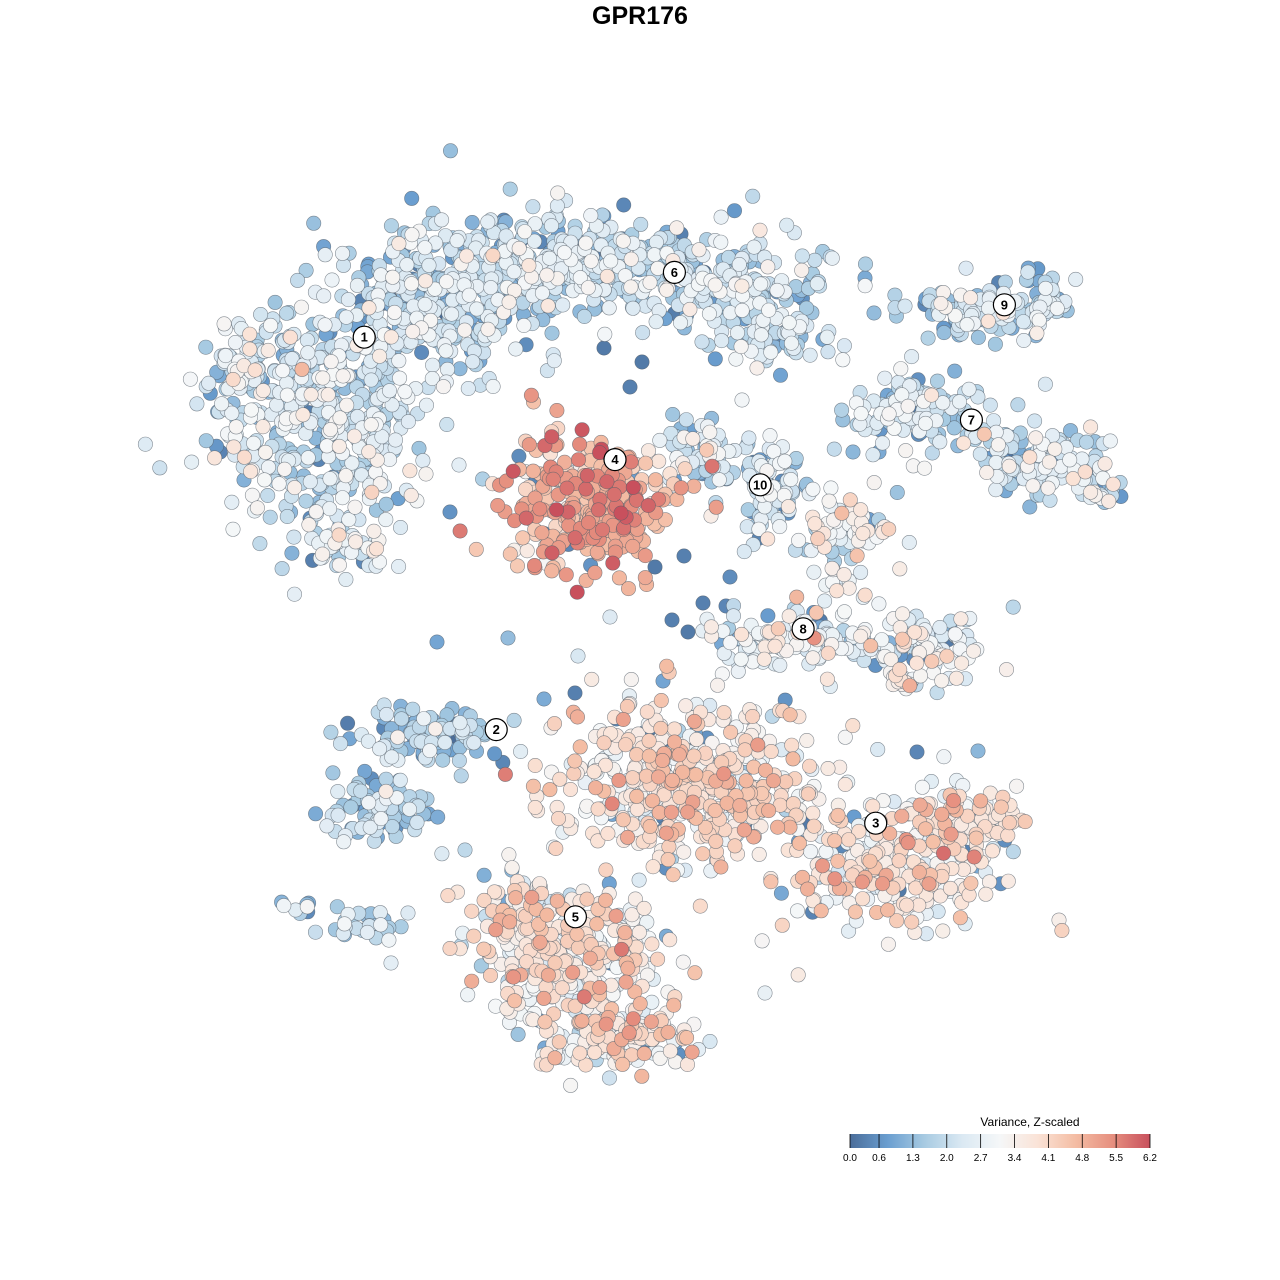 This screenshot has height=1280, width=1280. I want to click on legend-tick-label: 5.5, so click(1116, 1158).